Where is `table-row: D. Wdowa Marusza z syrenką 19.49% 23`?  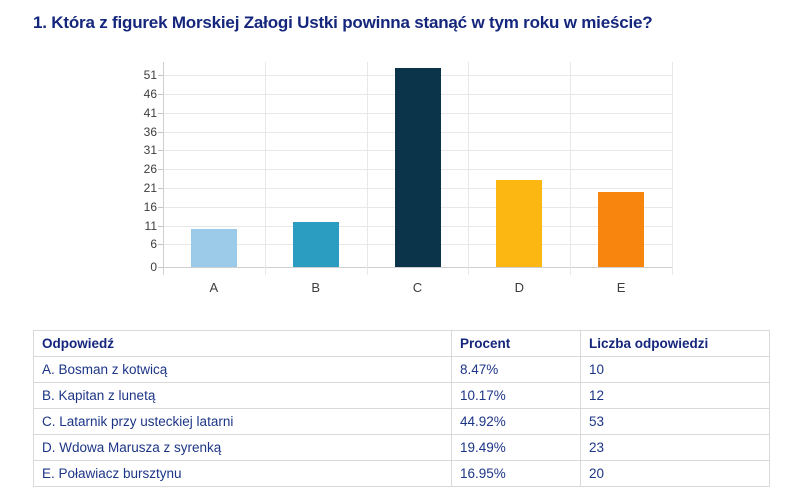
table-row: D. Wdowa Marusza z syrenką 19.49% 23 is located at coordinates (401, 447).